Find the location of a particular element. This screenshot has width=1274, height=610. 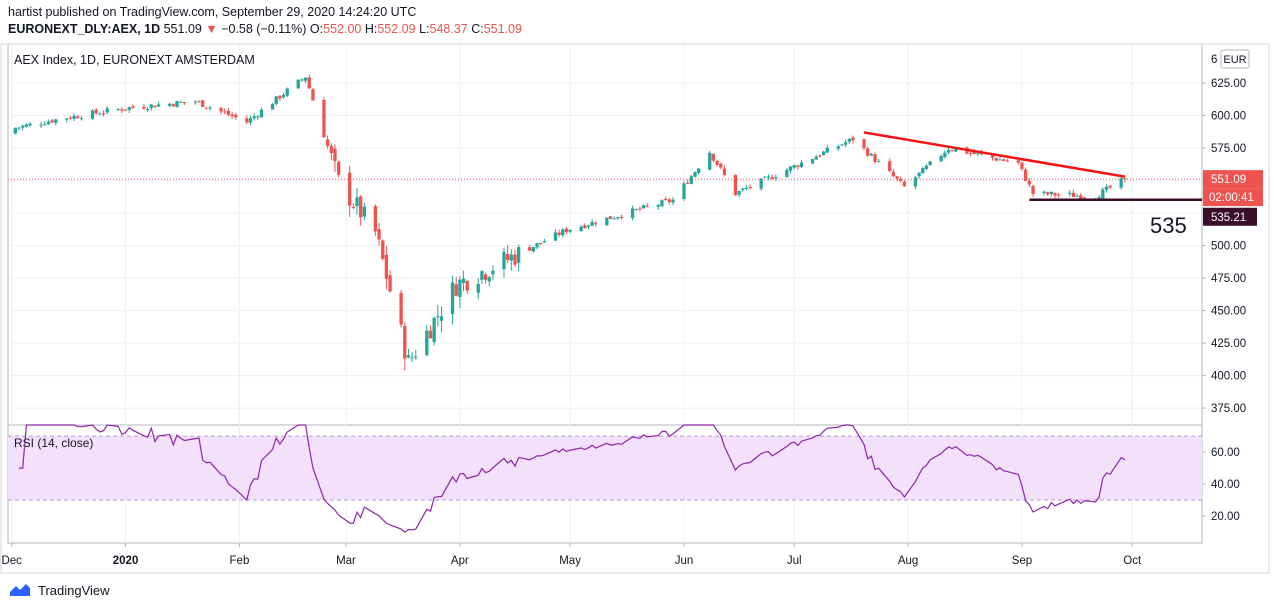

high-value: 552.09 is located at coordinates (396, 29).